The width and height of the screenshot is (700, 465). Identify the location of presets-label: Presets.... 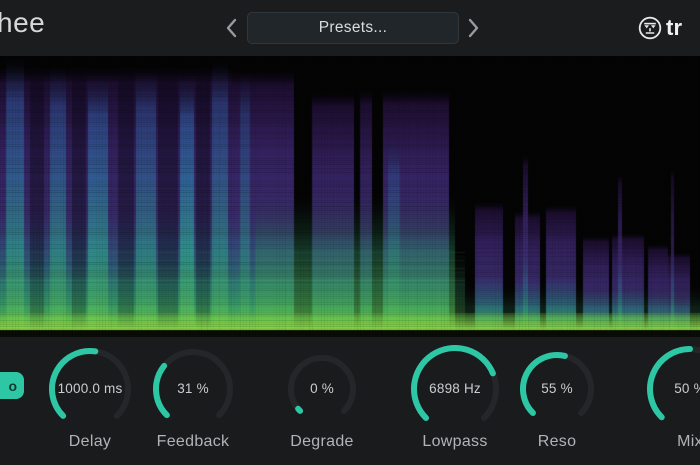
(353, 27).